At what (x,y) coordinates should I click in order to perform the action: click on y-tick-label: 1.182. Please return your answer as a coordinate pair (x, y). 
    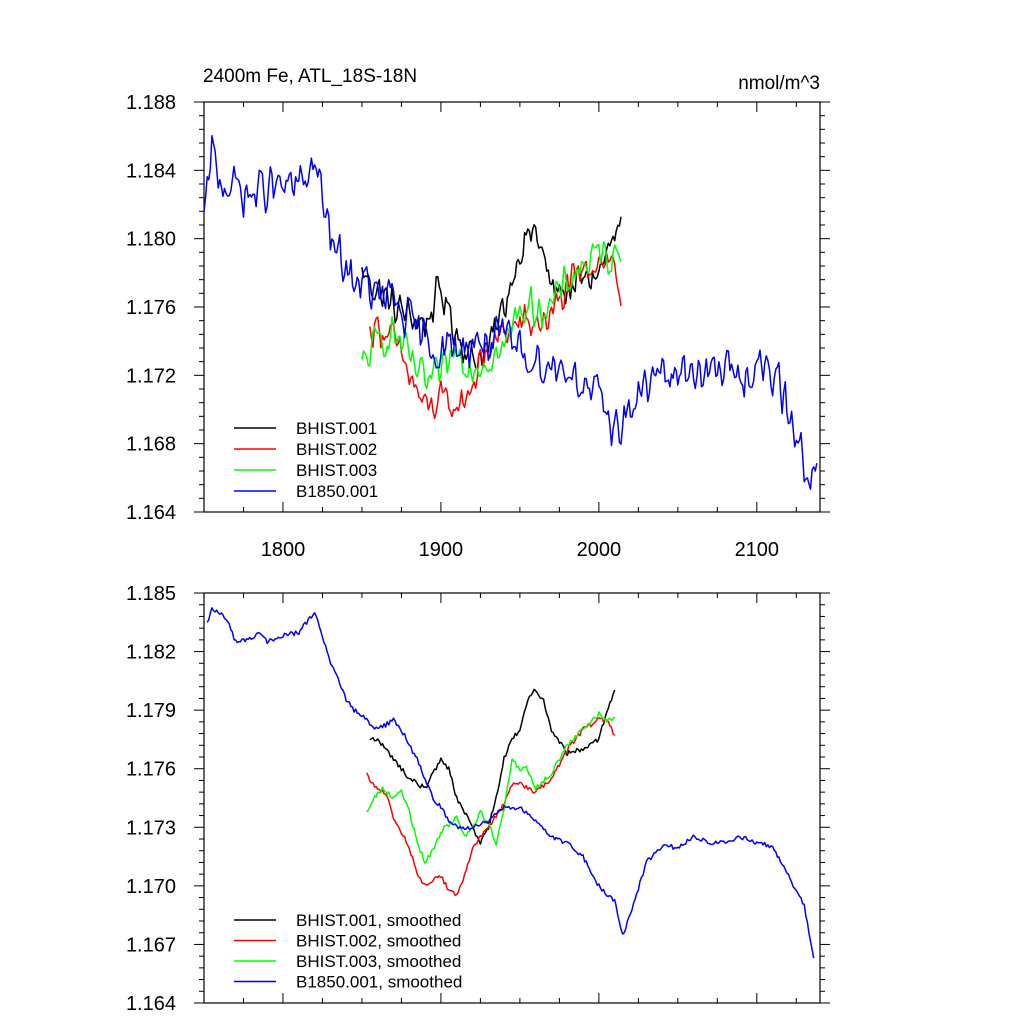
    Looking at the image, I should click on (151, 653).